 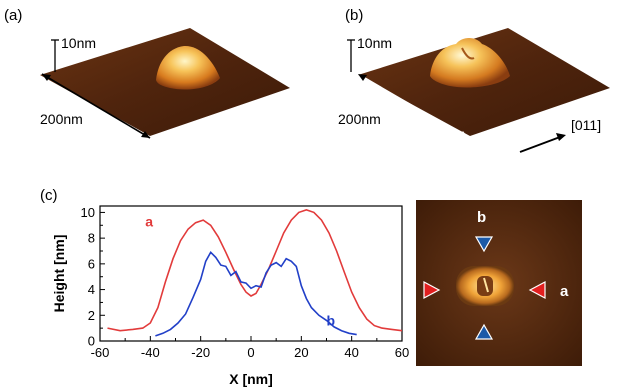 What do you see at coordinates (13, 15) in the screenshot?
I see `panel-a-label: (a)` at bounding box center [13, 15].